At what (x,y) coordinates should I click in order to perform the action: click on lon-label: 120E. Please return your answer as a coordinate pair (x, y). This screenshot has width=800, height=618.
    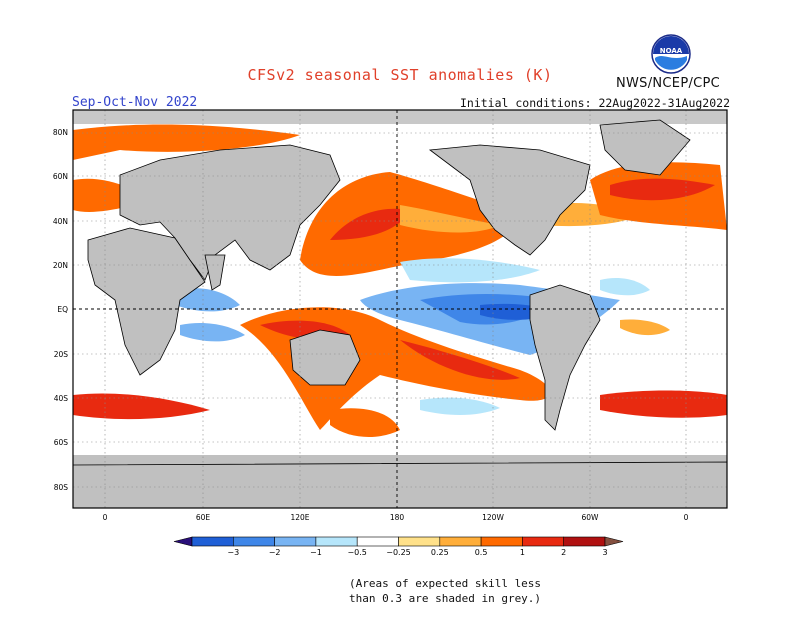
    Looking at the image, I should click on (299, 517).